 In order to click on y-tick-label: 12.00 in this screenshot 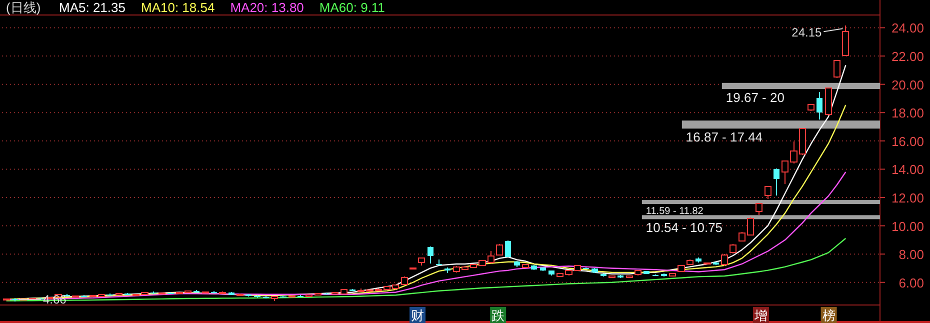, I will do `click(907, 198)`.